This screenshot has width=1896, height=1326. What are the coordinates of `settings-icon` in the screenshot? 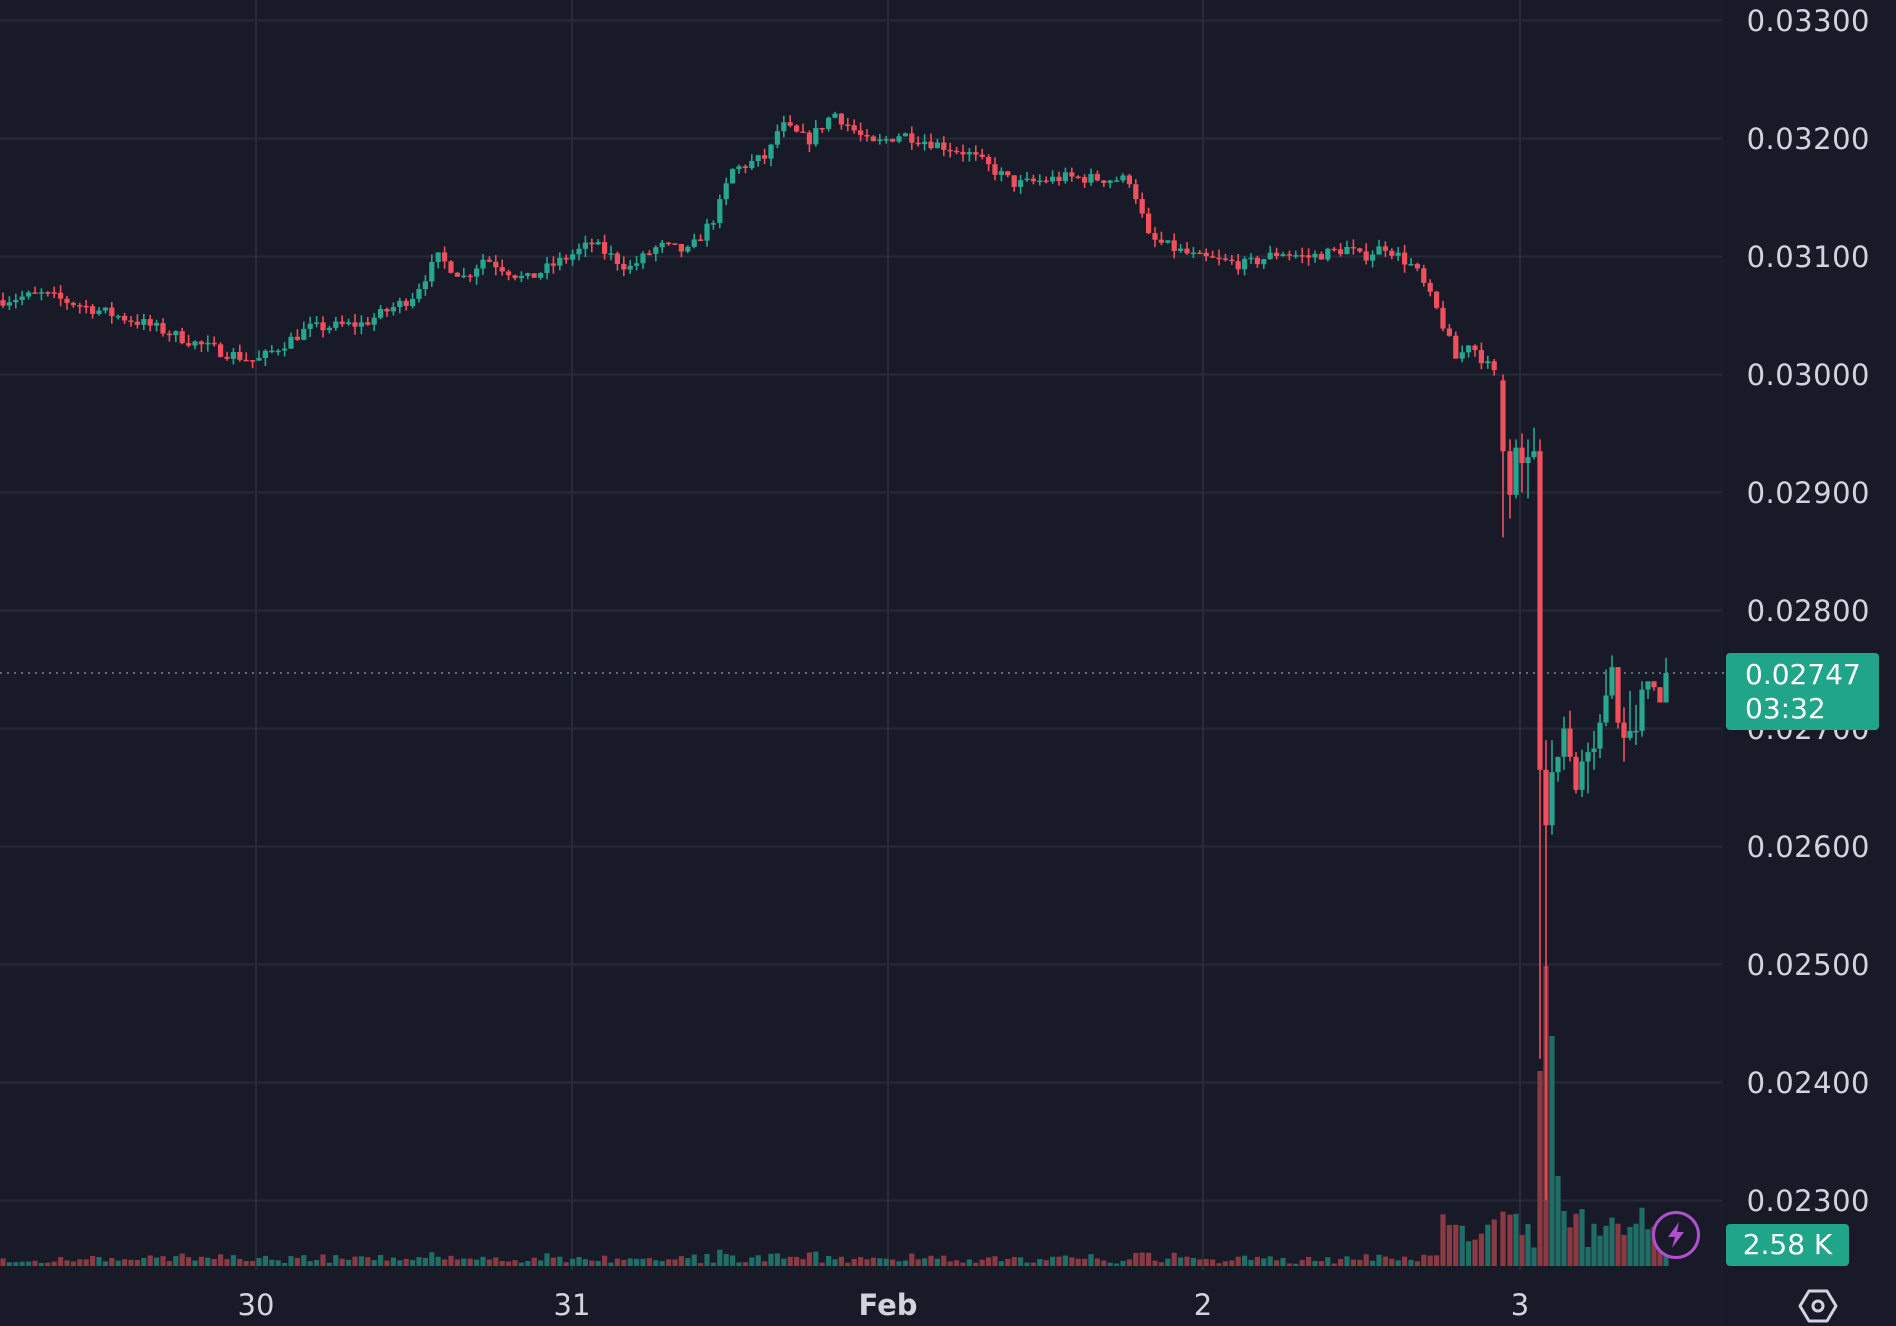 It's located at (1818, 1306).